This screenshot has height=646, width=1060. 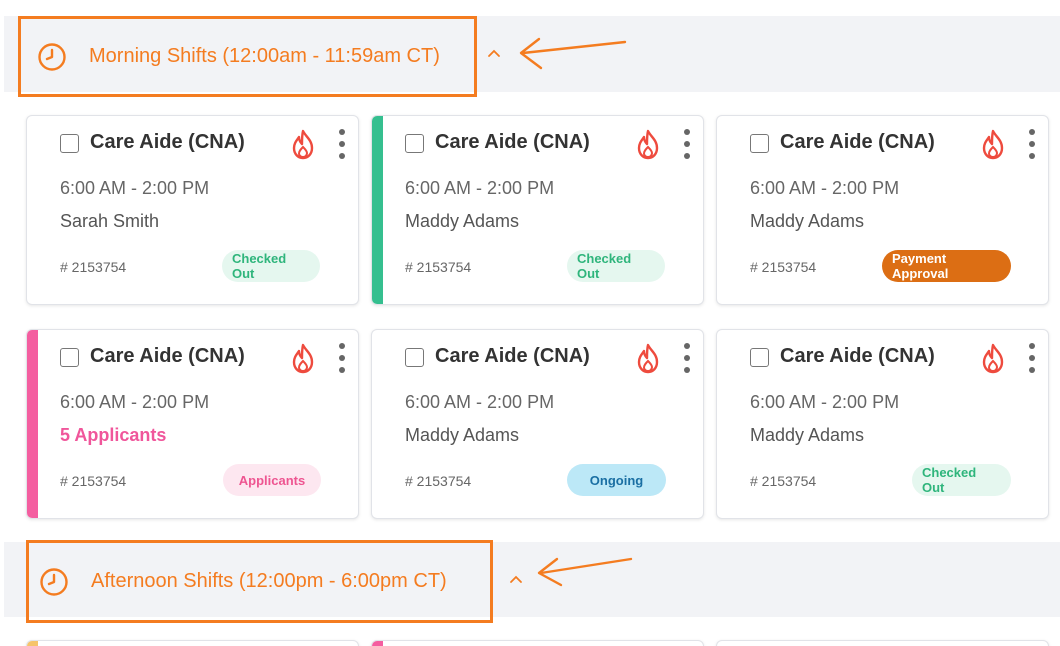 I want to click on status-badge: Payment Approval, so click(x=946, y=266).